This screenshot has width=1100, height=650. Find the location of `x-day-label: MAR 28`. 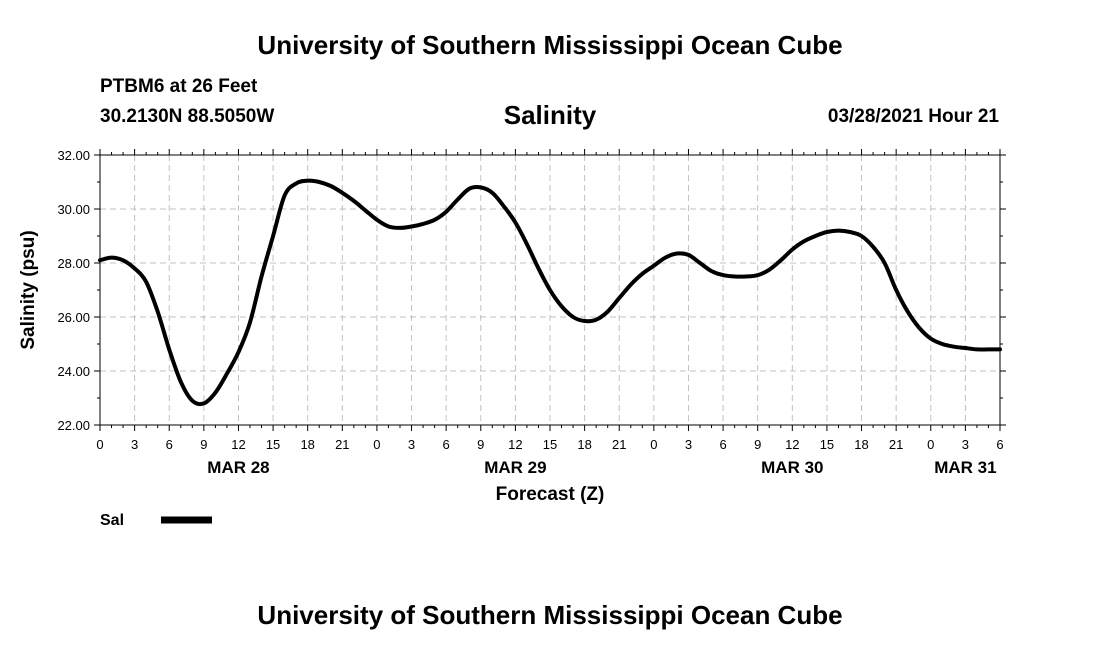

x-day-label: MAR 28 is located at coordinates (238, 467).